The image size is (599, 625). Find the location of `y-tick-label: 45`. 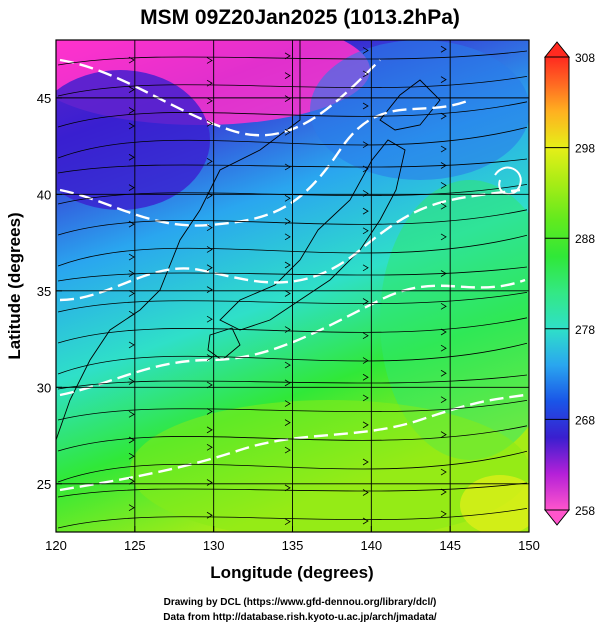

y-tick-label: 45 is located at coordinates (44, 98).